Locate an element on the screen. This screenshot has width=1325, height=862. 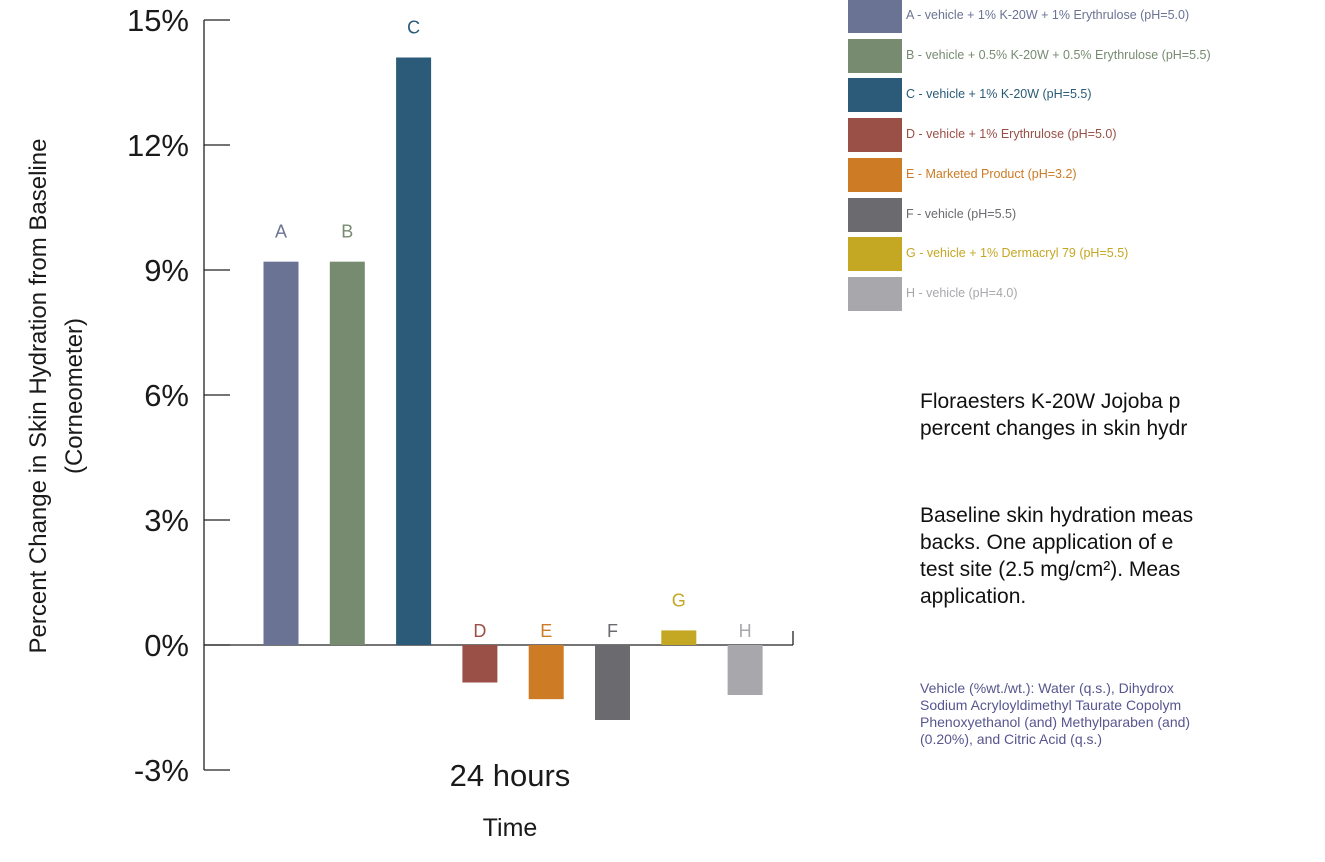
bar-e is located at coordinates (546, 672).